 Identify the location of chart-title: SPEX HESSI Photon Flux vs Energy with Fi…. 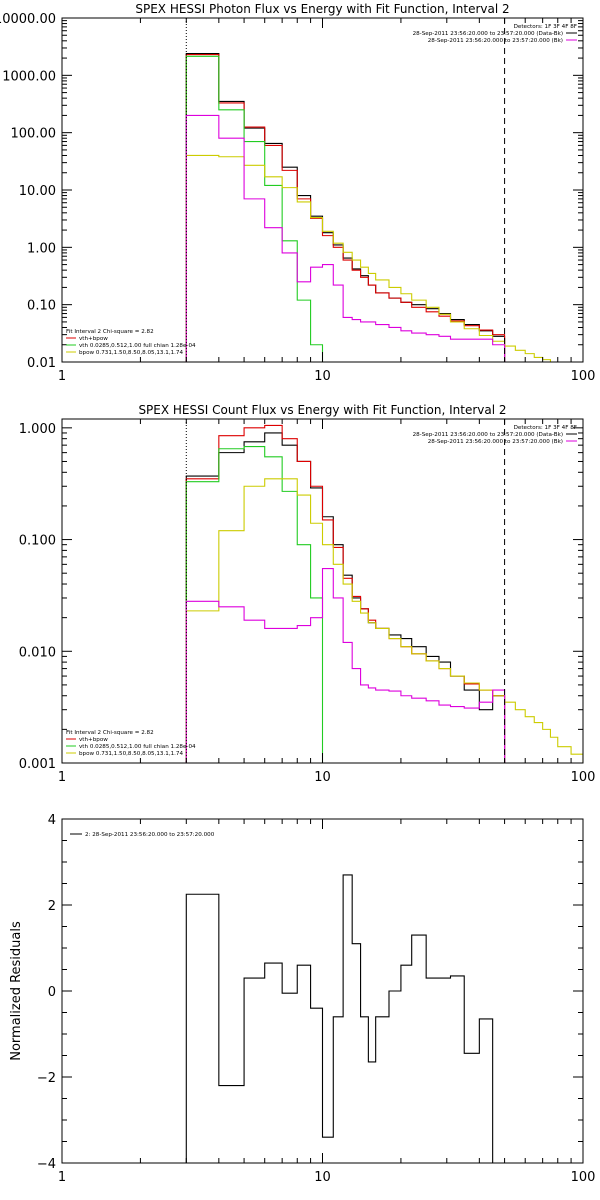
(322, 9).